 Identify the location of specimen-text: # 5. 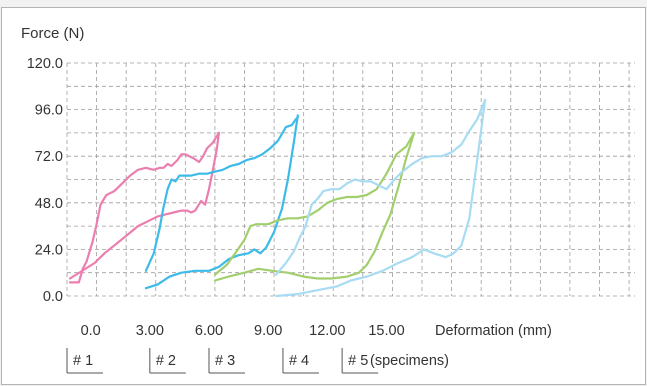
(358, 361).